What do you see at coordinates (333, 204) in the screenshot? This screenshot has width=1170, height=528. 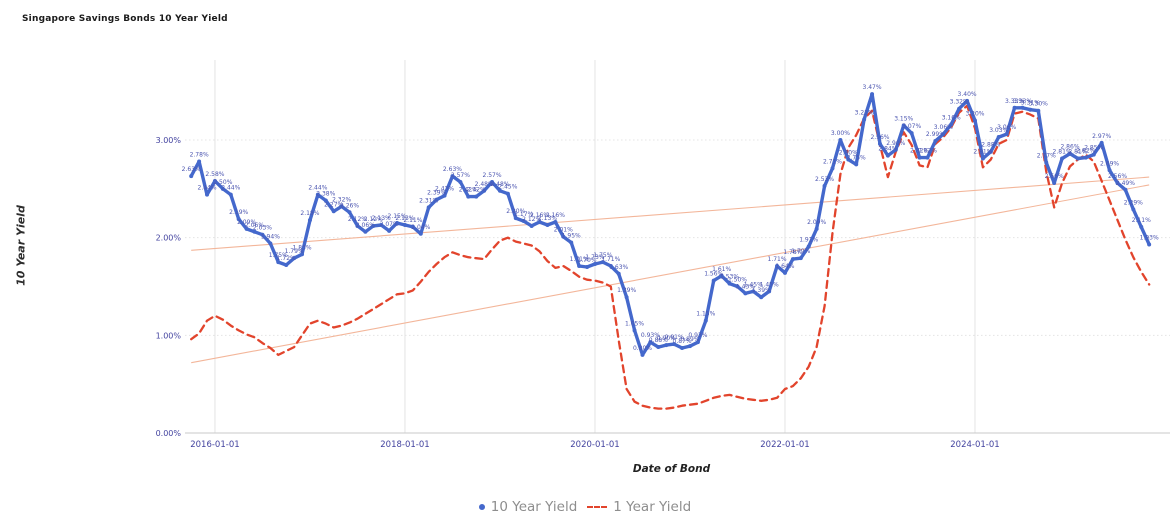 I see `svg-text: 2.27%` at bounding box center [333, 204].